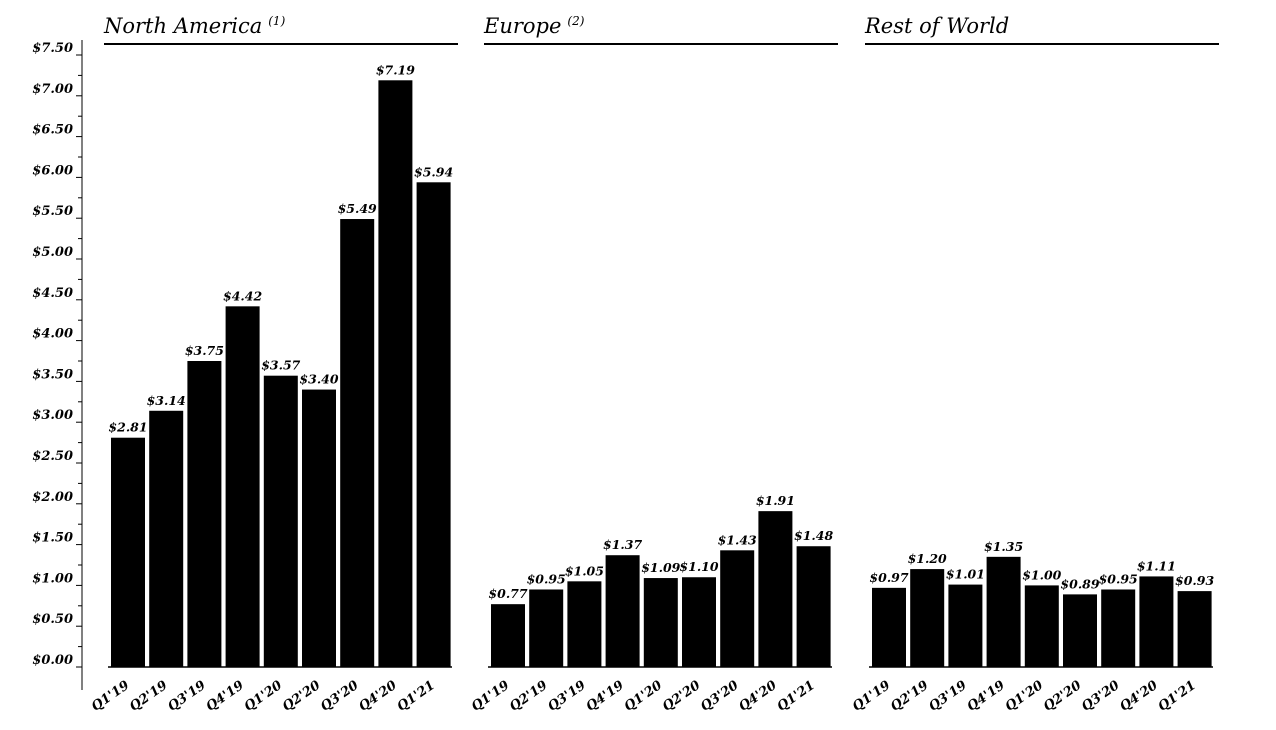 This screenshot has width=1276, height=730. I want to click on data-label: $1.48, so click(813, 535).